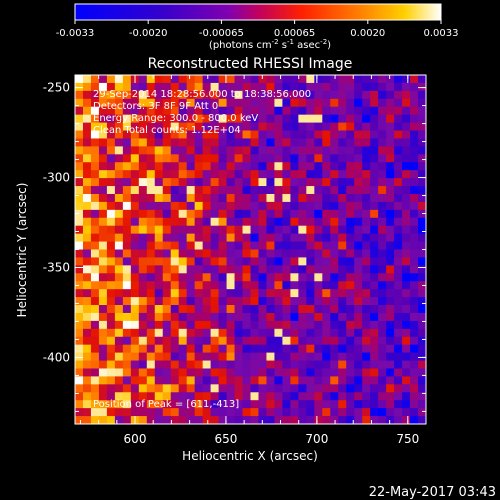 Image resolution: width=500 pixels, height=500 pixels. I want to click on footer-timestamp: 22-May-2017 03:43, so click(432, 492).